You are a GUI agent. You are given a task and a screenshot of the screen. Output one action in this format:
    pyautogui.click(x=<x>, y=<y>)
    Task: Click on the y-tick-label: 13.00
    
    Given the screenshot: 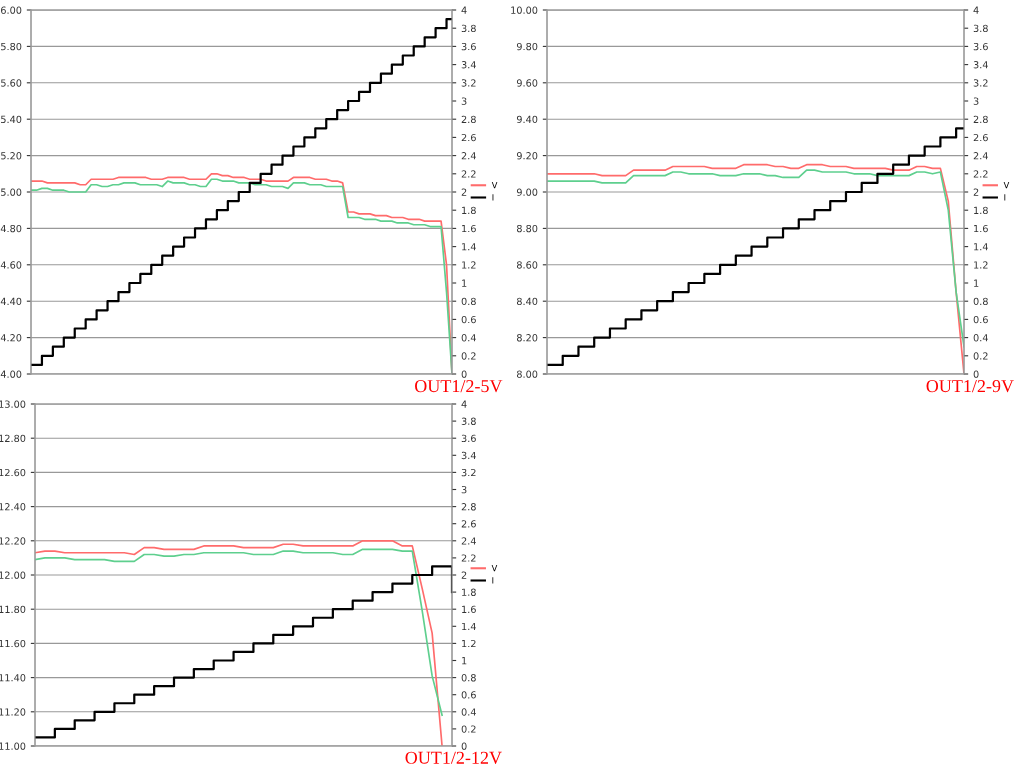 What is the action you would take?
    pyautogui.click(x=13, y=404)
    